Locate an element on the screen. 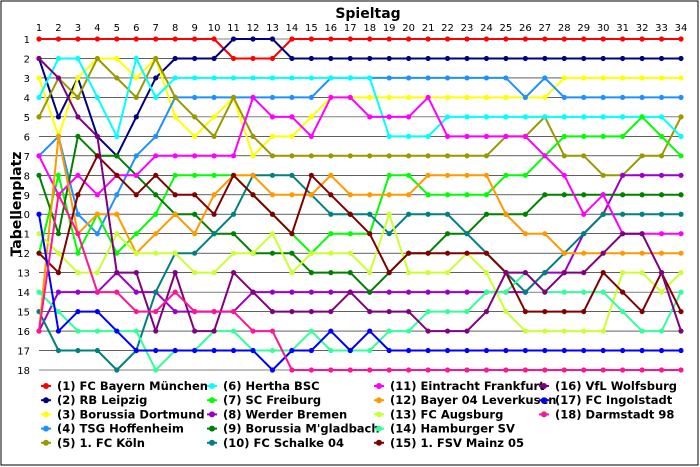 This screenshot has width=700, height=467. legend-item: (15) 1. FSV Mainz 05 is located at coordinates (449, 443).